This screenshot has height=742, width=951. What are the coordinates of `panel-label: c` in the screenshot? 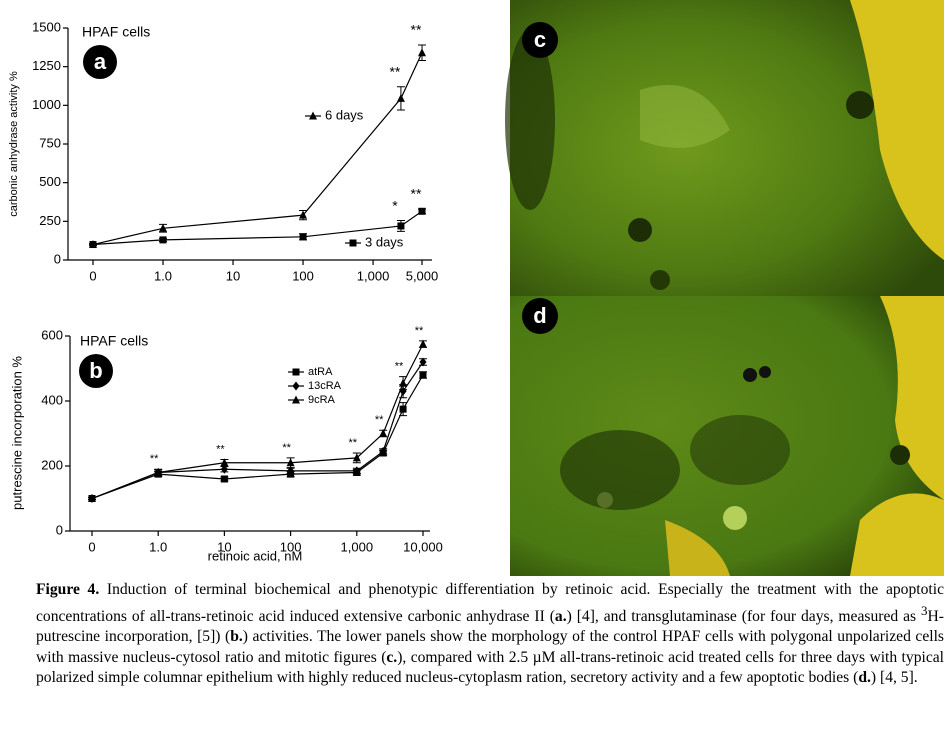 It's located at (540, 39).